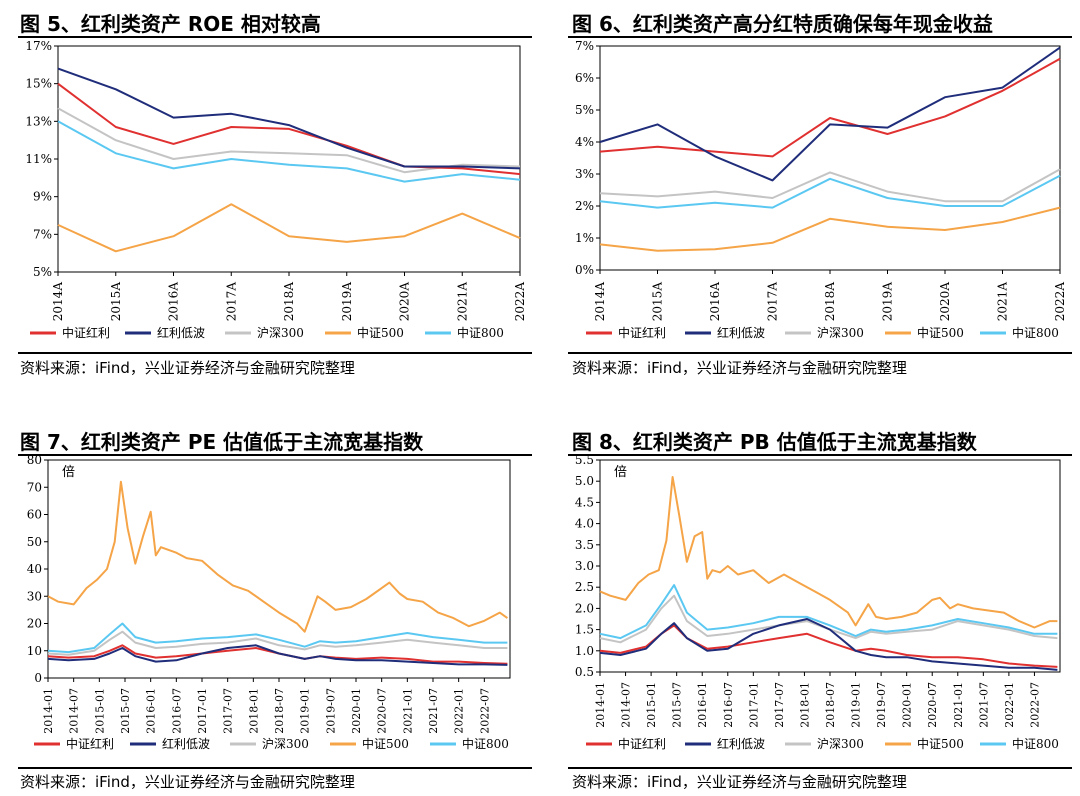 The height and width of the screenshot is (796, 1080). I want to click on y-tick-label: 1%, so click(584, 238).